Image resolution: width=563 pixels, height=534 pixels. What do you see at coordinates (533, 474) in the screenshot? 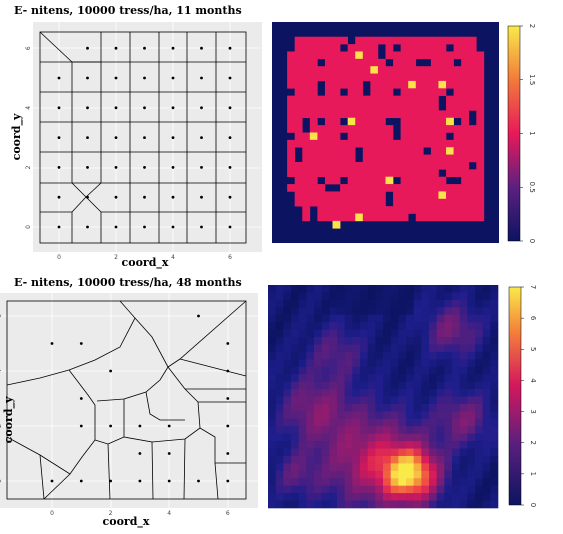
I see `colorbar-tick-label: 1` at bounding box center [533, 474].